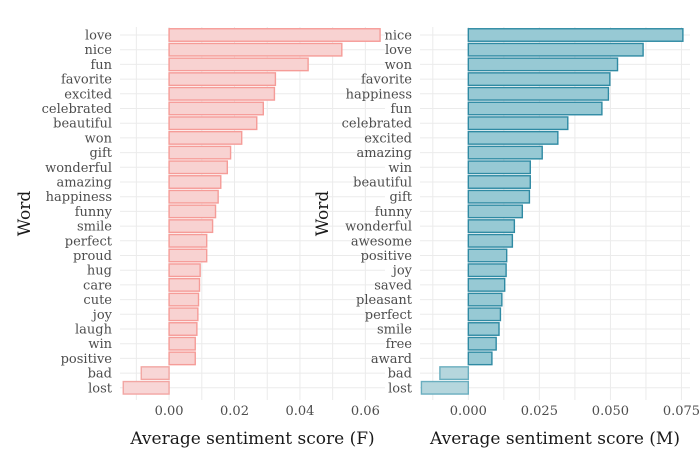  I want to click on panel2-ytick-smile: smile, so click(394, 330).